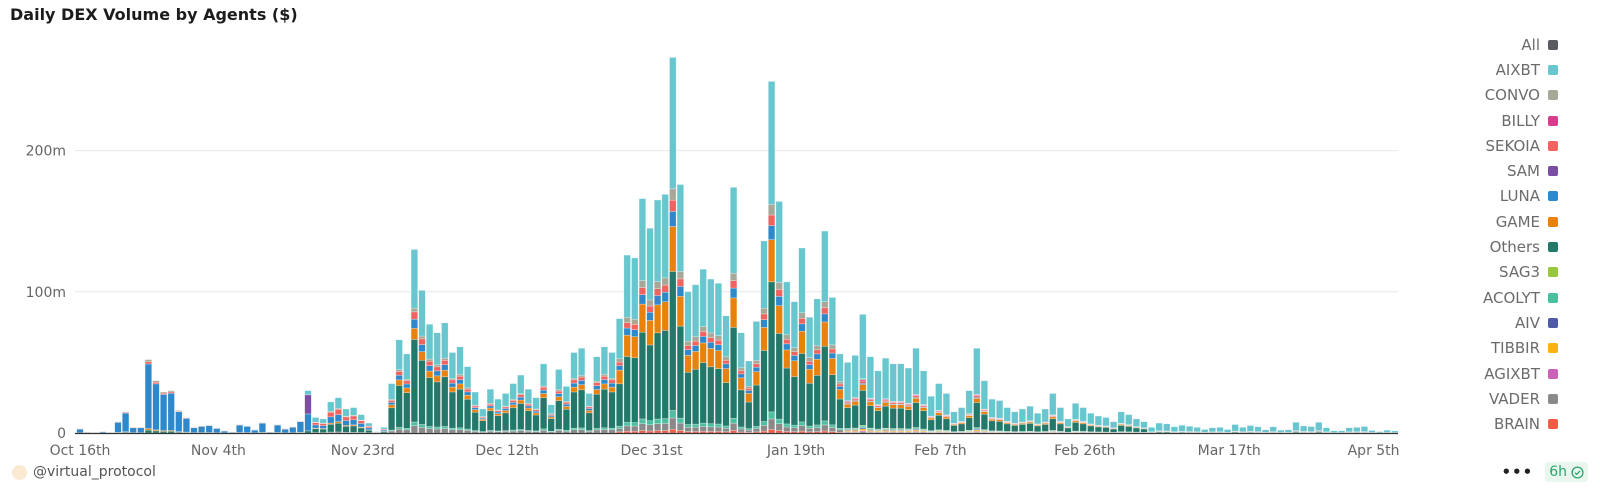 The height and width of the screenshot is (492, 1600). What do you see at coordinates (1566, 472) in the screenshot?
I see `refresh-badge: 6h` at bounding box center [1566, 472].